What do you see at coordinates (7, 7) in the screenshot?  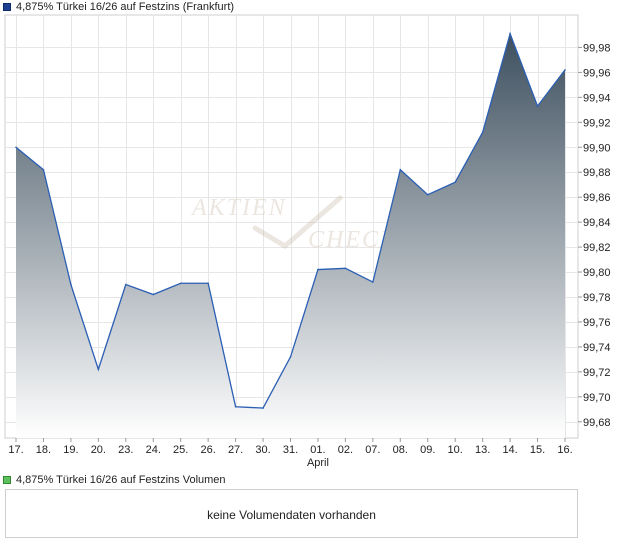 I see `price-legend-swatch` at bounding box center [7, 7].